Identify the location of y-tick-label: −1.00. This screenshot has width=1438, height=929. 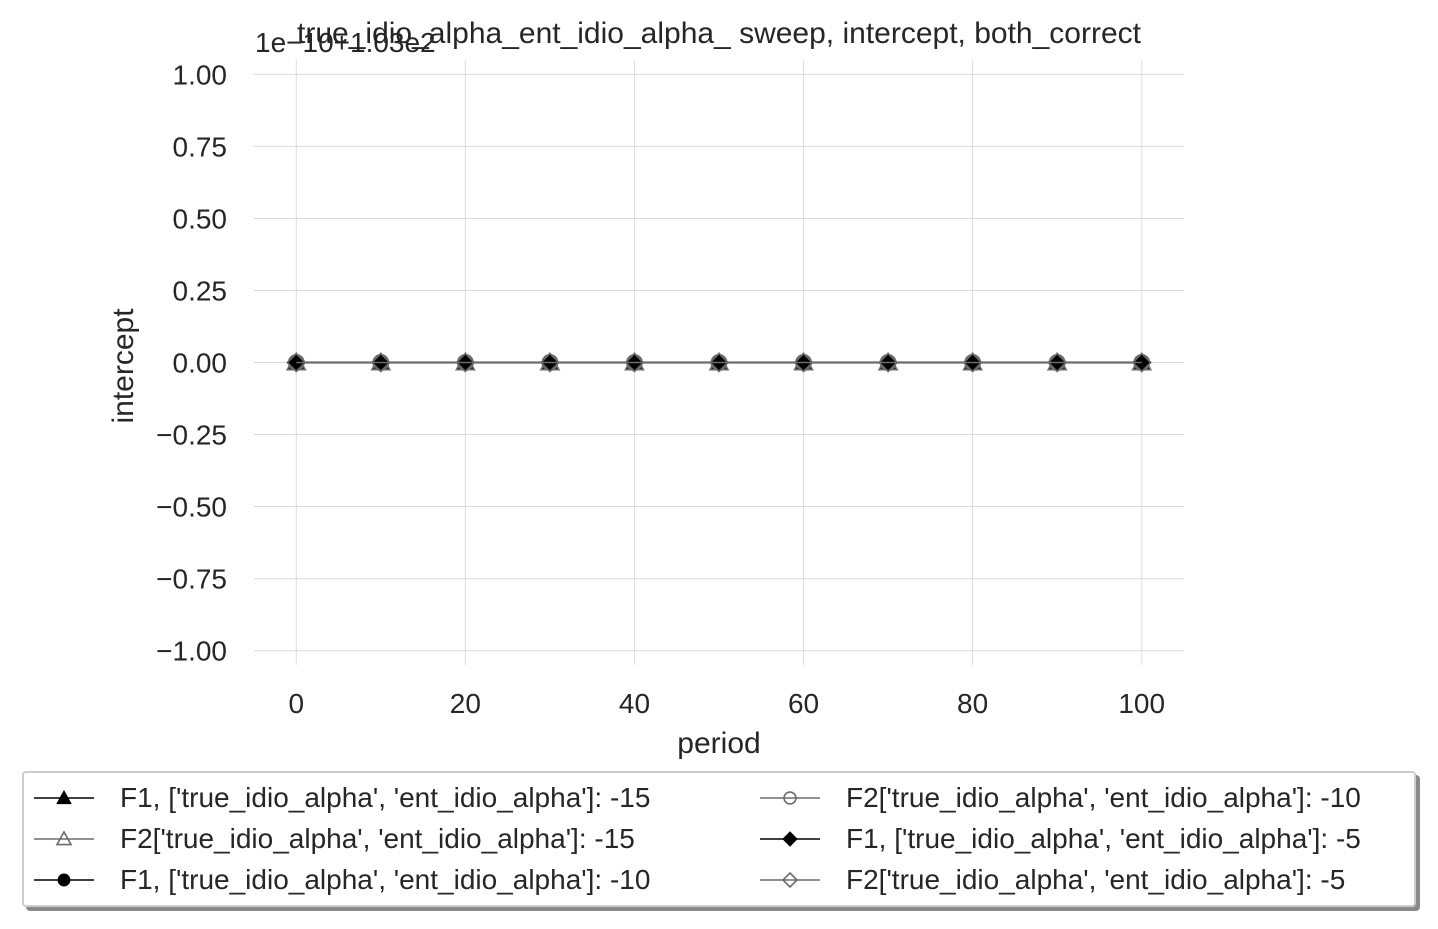
(191, 651).